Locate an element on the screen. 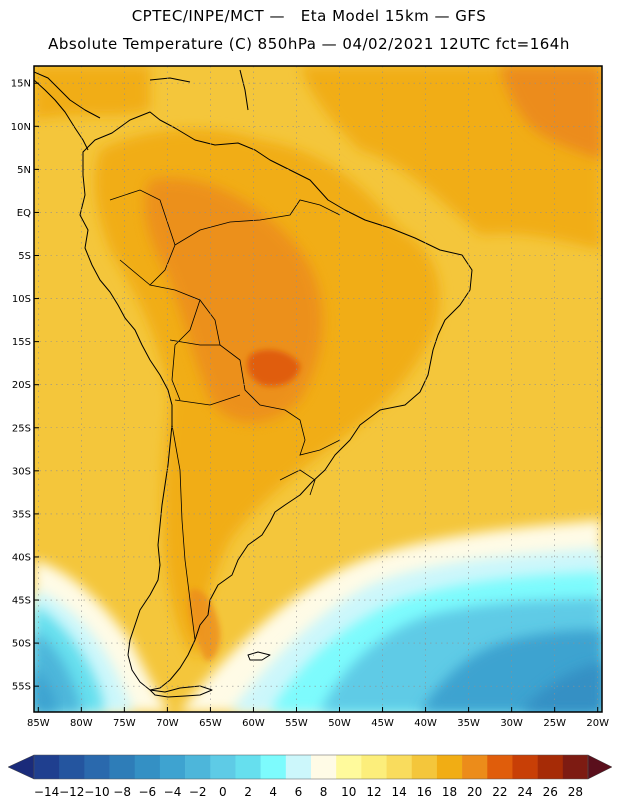 The image size is (618, 800). colorbar-label: 20 is located at coordinates (474, 792).